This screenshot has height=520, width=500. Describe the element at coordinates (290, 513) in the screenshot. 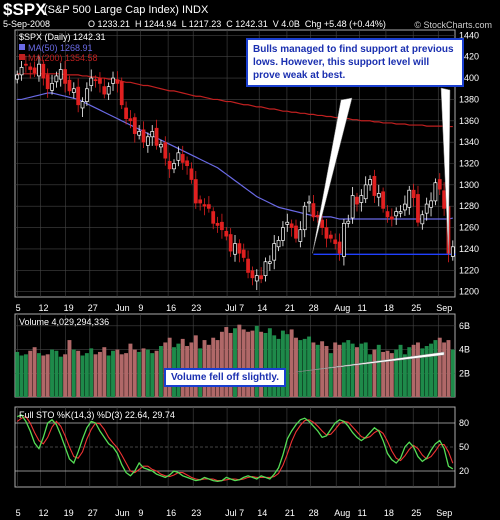

I see `x-tick-label-bottom: 21` at that location.